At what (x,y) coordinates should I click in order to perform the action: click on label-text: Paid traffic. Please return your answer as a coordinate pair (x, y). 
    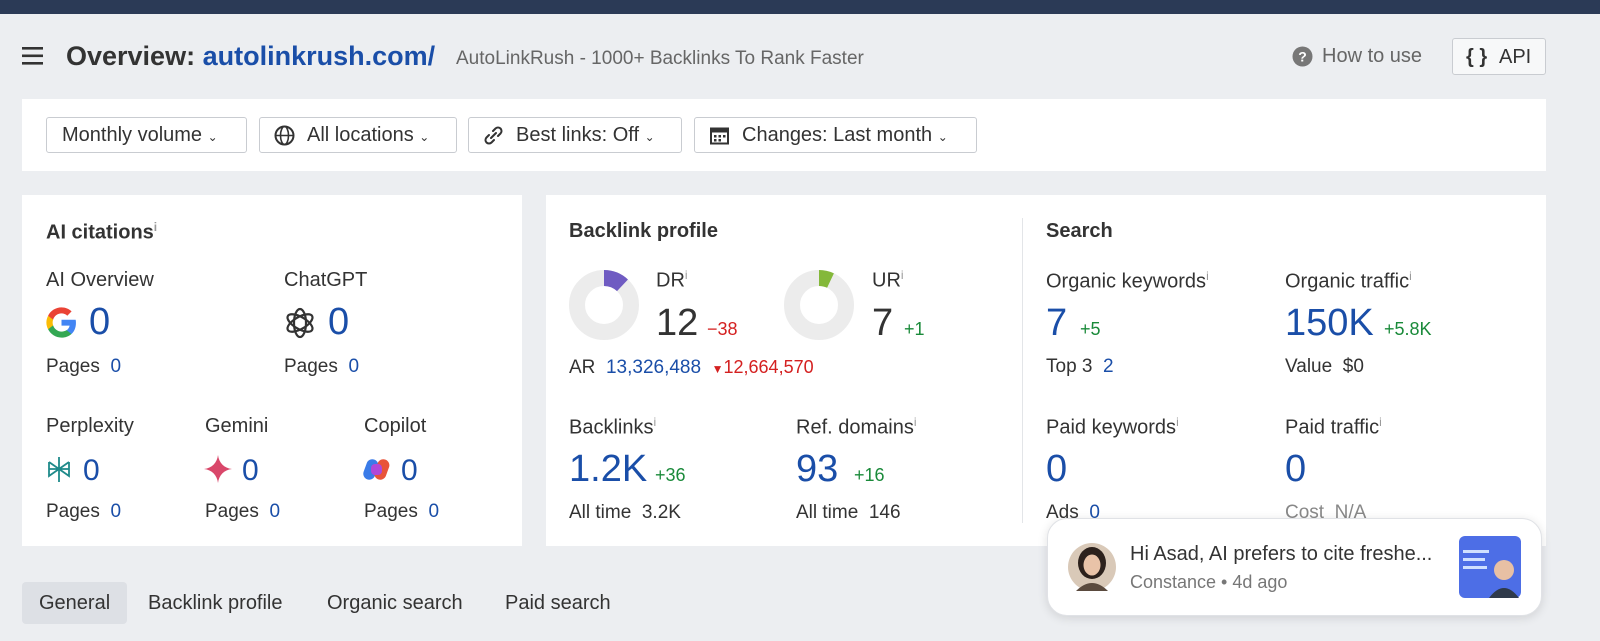
    Looking at the image, I should click on (1332, 427).